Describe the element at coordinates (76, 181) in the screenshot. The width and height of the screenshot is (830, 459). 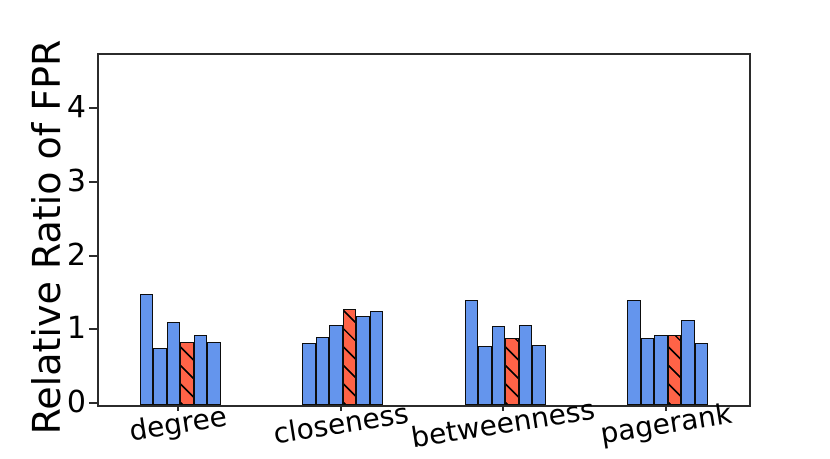
I see `y-tick-label: 3` at that location.